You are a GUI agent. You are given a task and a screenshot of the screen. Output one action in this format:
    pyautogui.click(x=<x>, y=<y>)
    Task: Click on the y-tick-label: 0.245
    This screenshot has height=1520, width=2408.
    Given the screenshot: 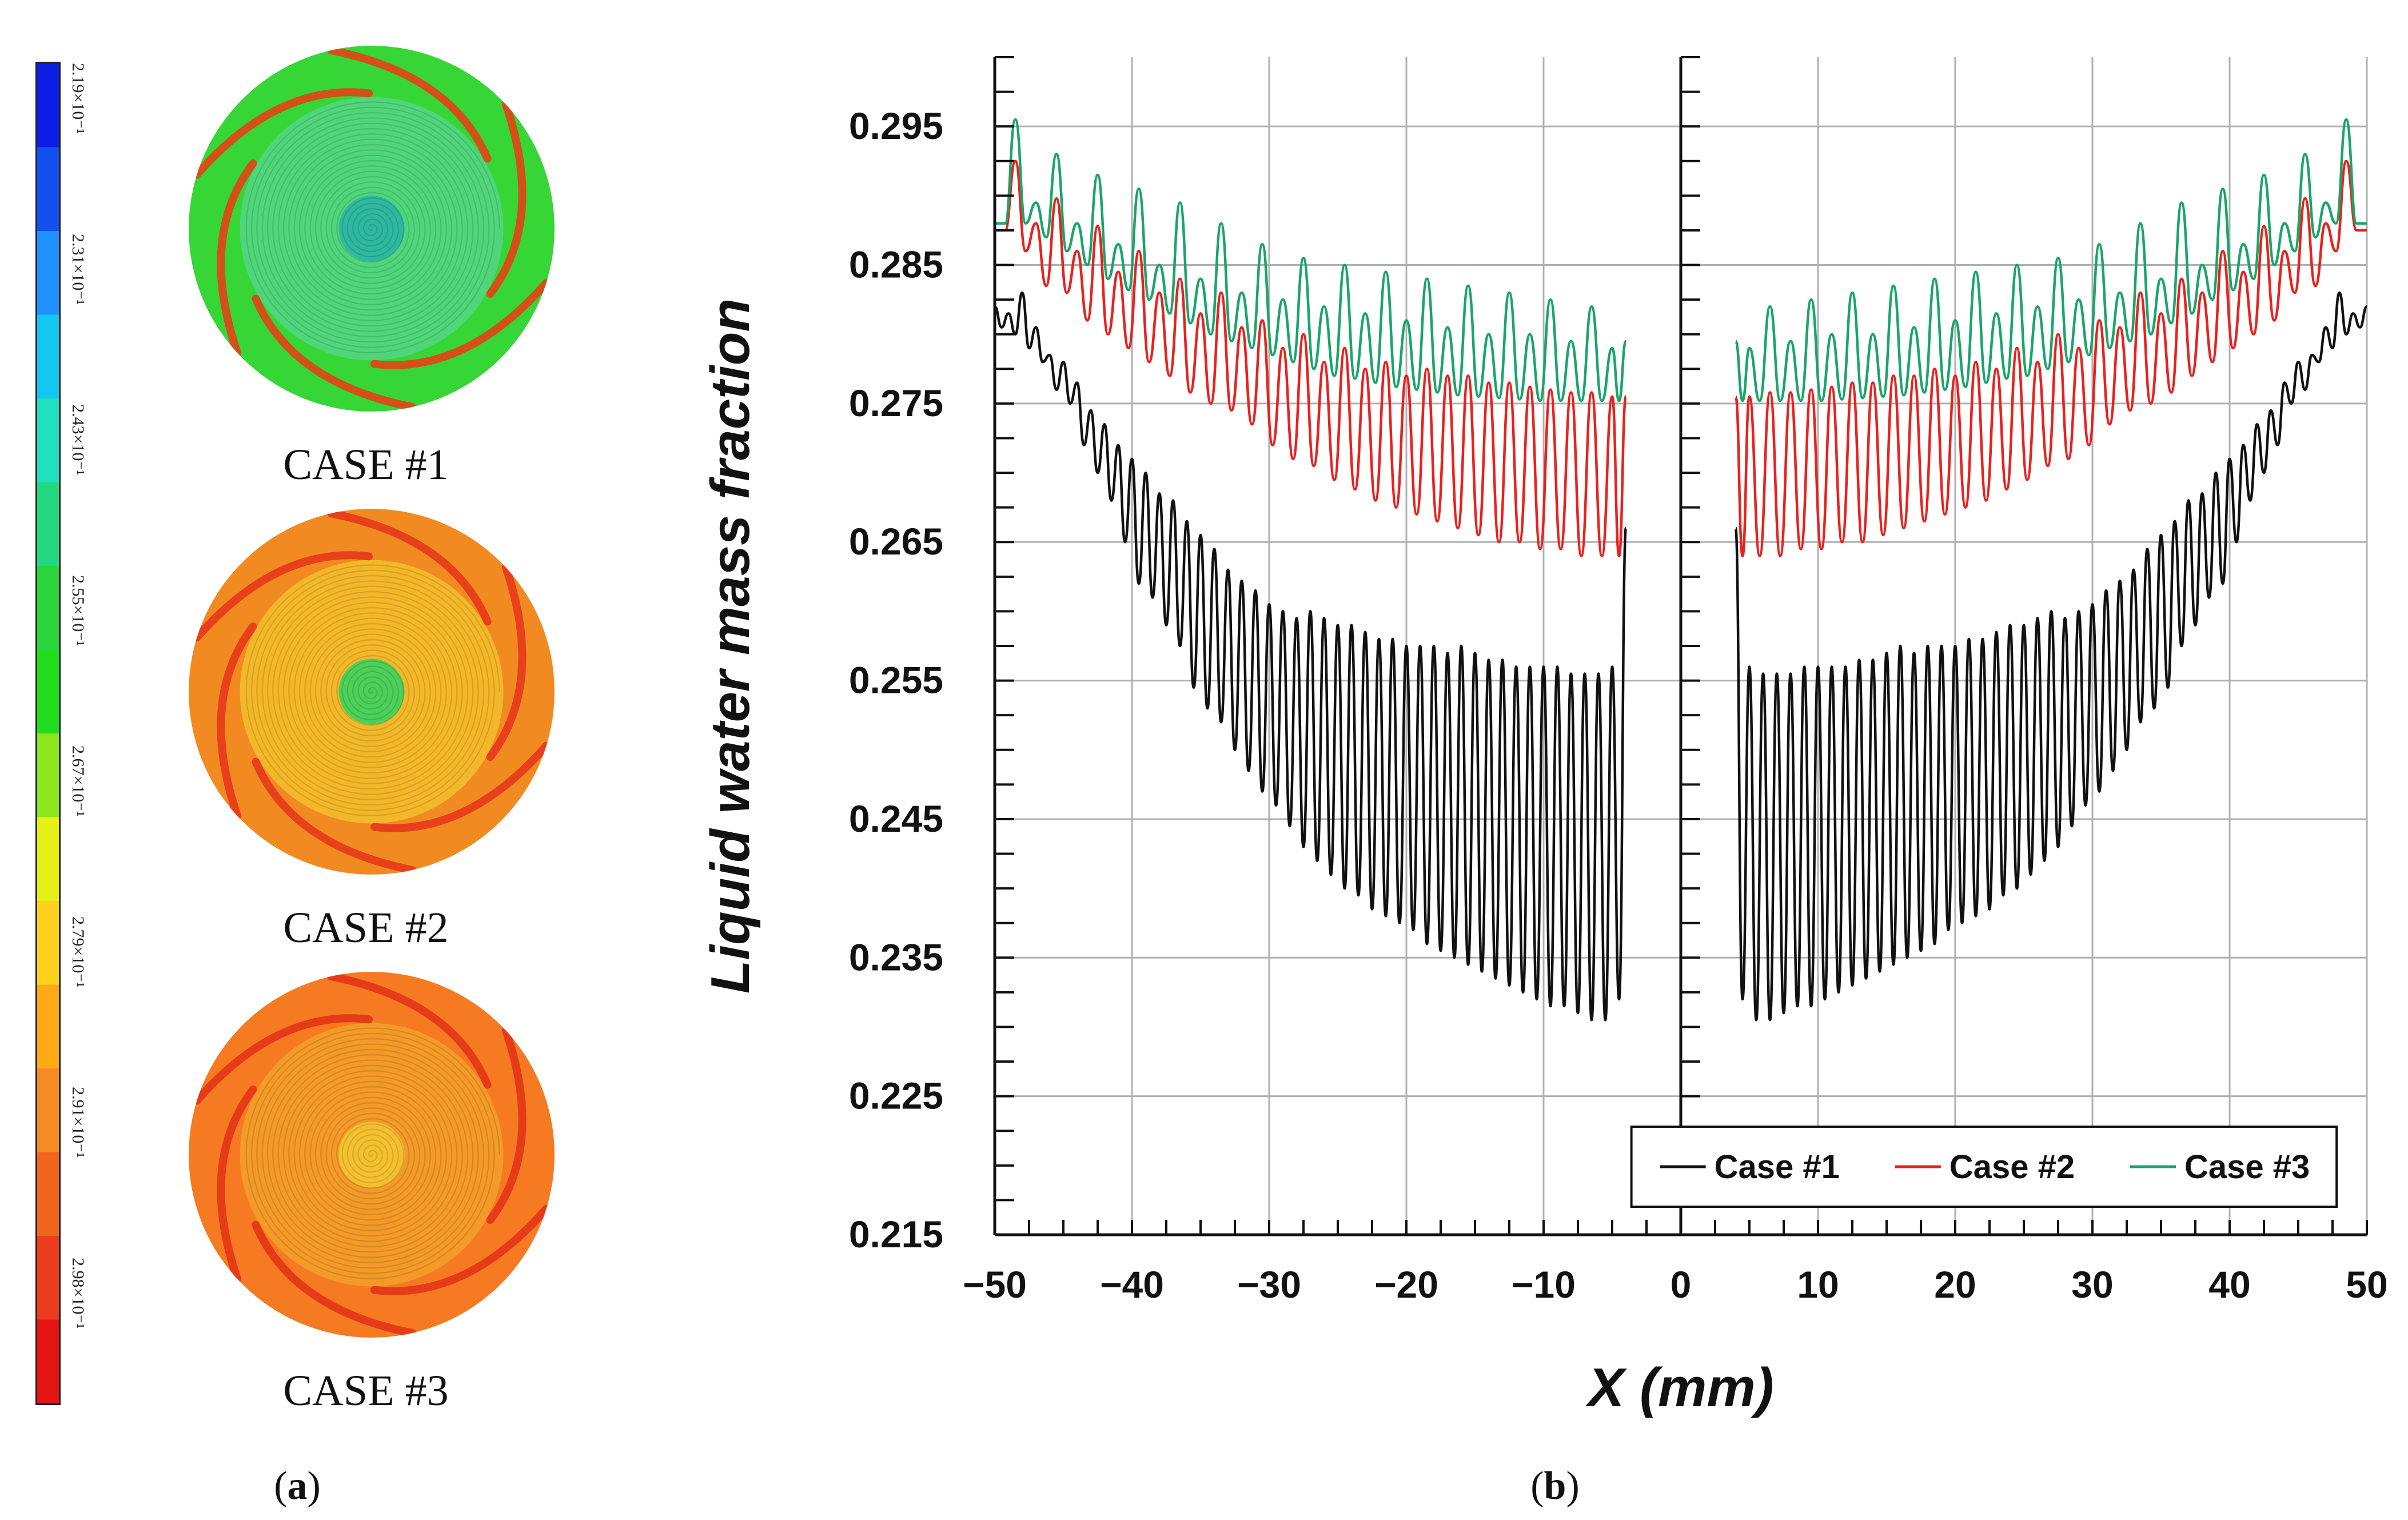 What is the action you would take?
    pyautogui.click(x=896, y=819)
    